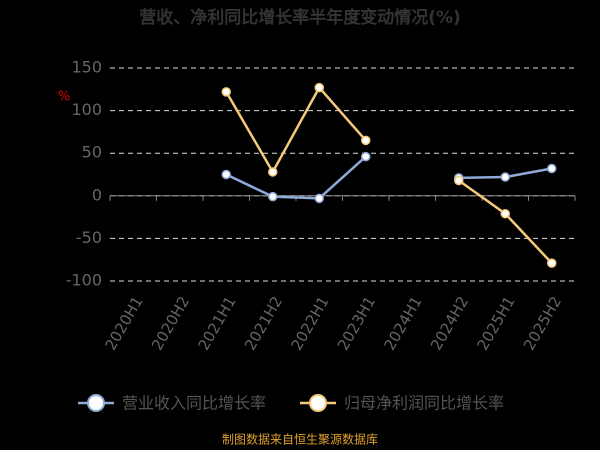 This screenshot has height=450, width=600. I want to click on x-tick-label: 2021H1, so click(217, 323).